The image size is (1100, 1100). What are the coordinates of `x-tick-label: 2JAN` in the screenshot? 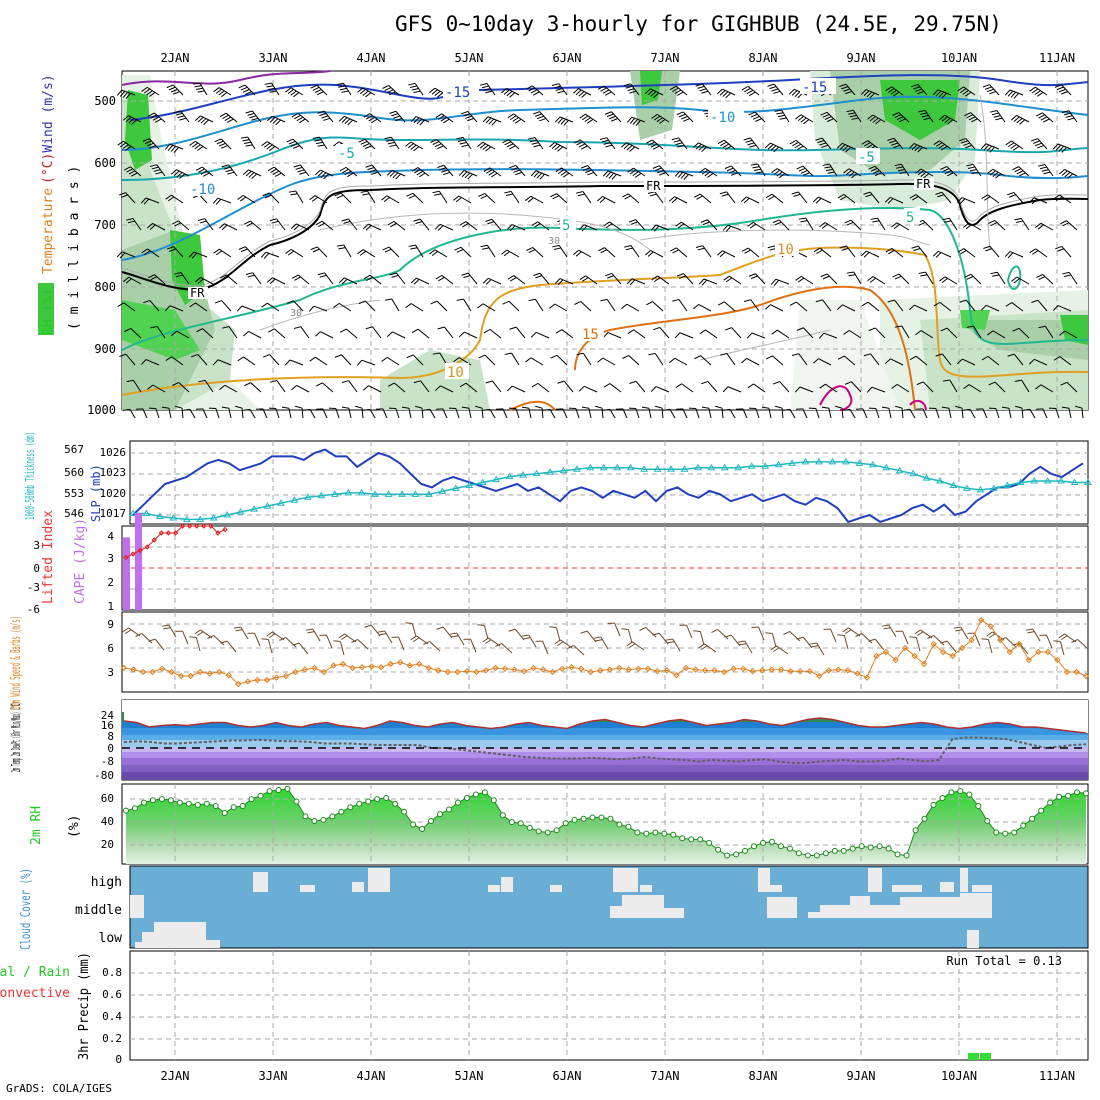 It's located at (175, 58).